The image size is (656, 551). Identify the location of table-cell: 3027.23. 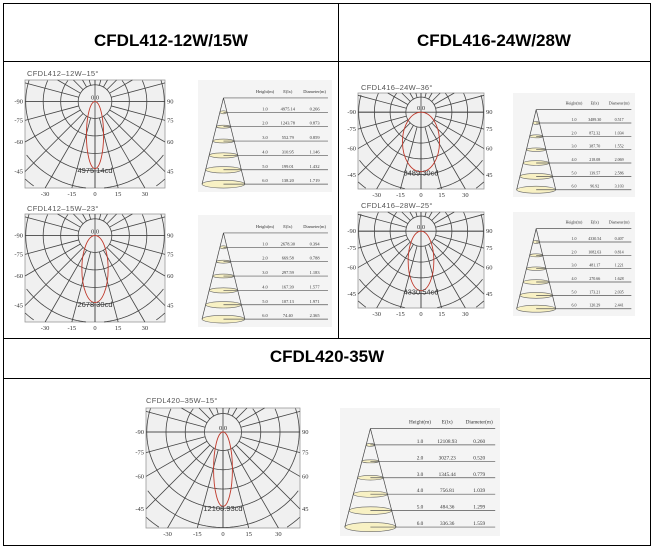
(447, 458).